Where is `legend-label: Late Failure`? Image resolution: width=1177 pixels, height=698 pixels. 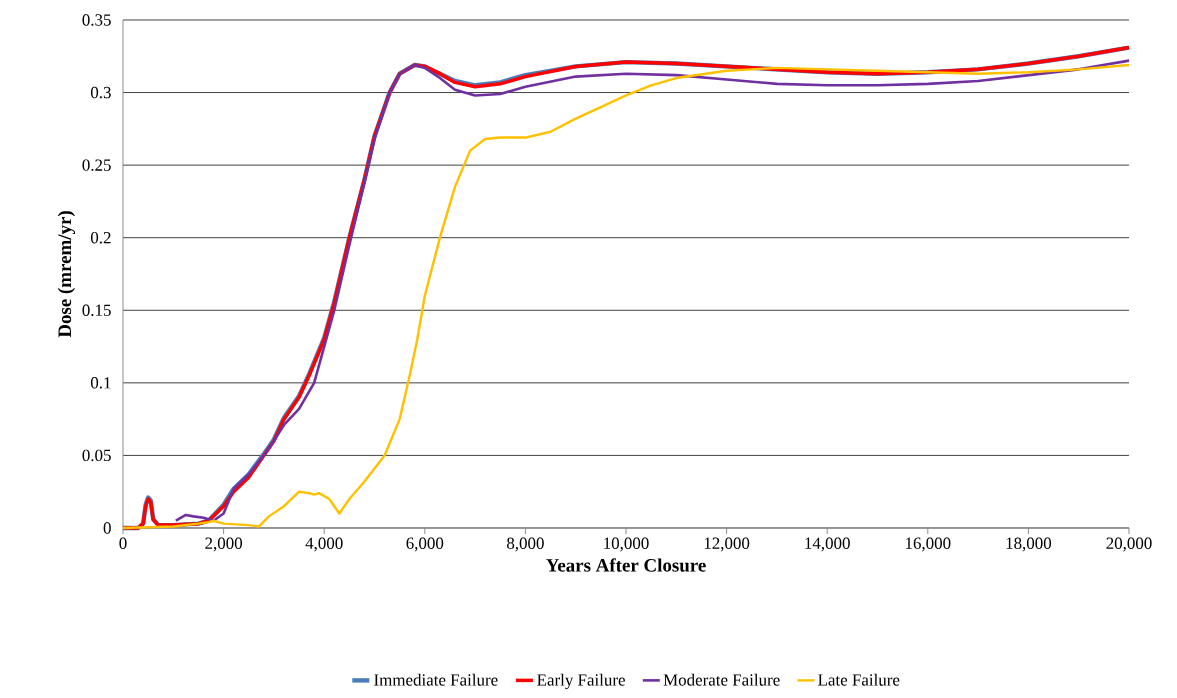 legend-label: Late Failure is located at coordinates (859, 679).